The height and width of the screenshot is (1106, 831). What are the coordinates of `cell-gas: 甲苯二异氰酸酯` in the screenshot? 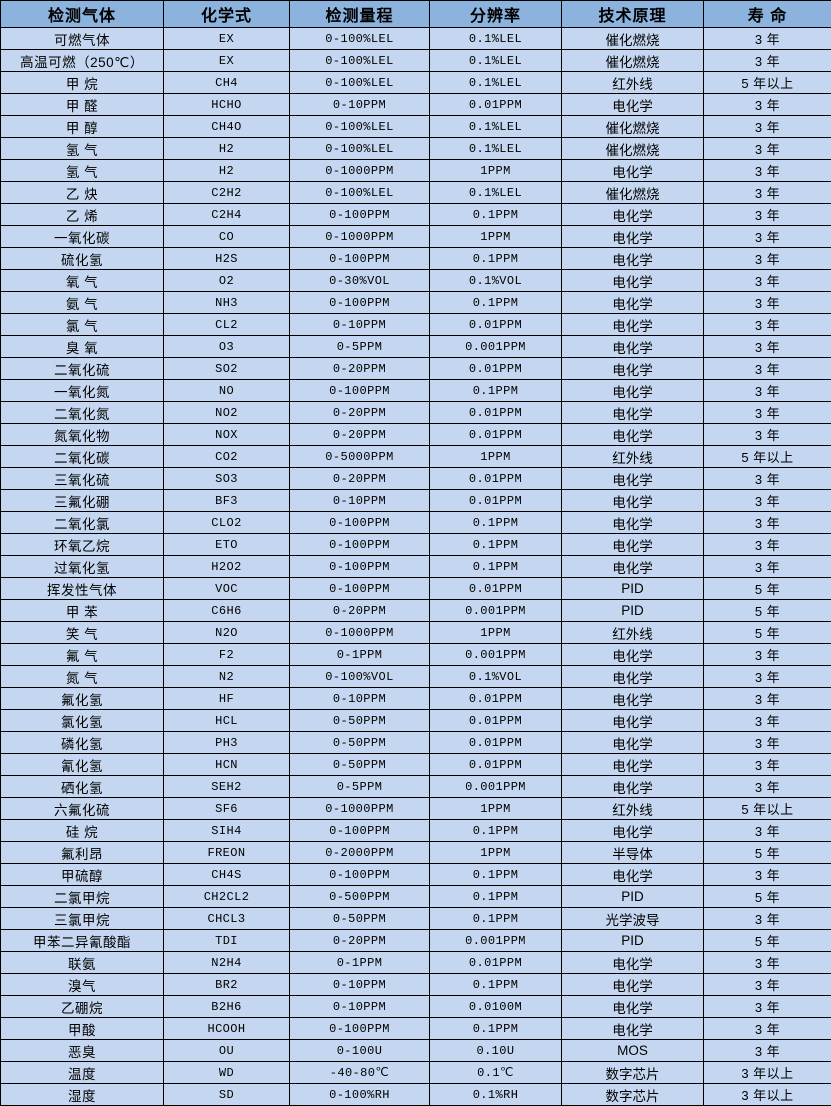 It's located at (82, 941).